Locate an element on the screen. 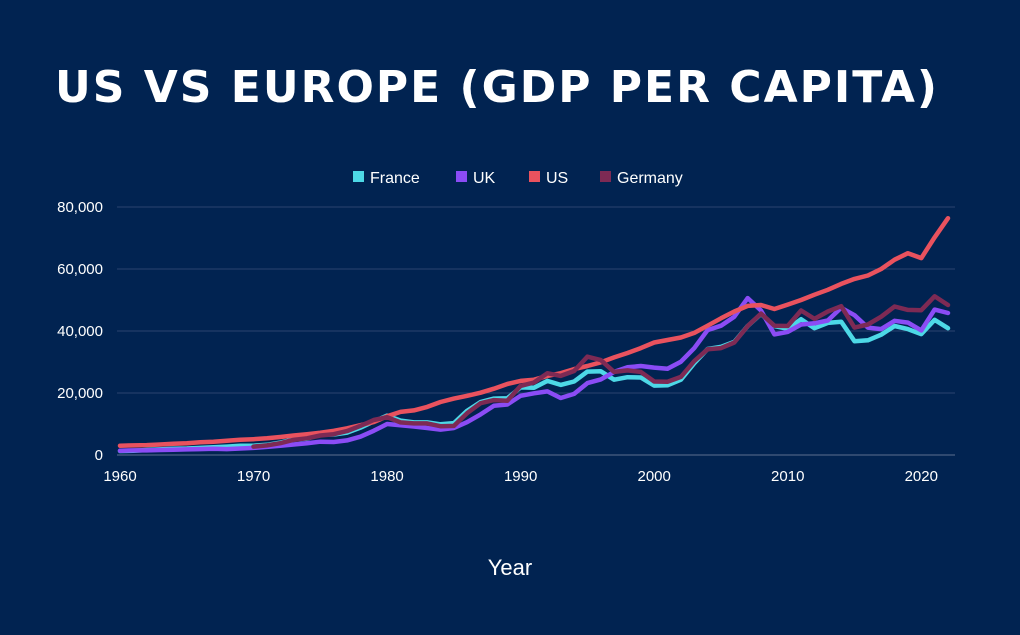  x-axis-label: Year is located at coordinates (510, 567).